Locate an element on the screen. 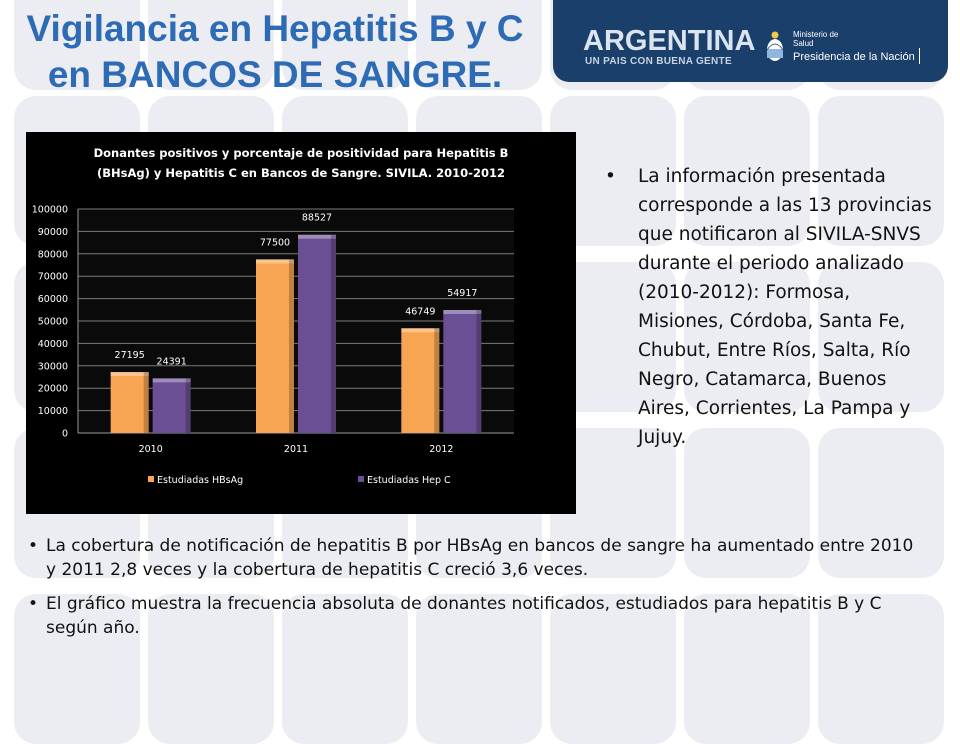 The image size is (960, 744). data-label: 24391 is located at coordinates (172, 361).